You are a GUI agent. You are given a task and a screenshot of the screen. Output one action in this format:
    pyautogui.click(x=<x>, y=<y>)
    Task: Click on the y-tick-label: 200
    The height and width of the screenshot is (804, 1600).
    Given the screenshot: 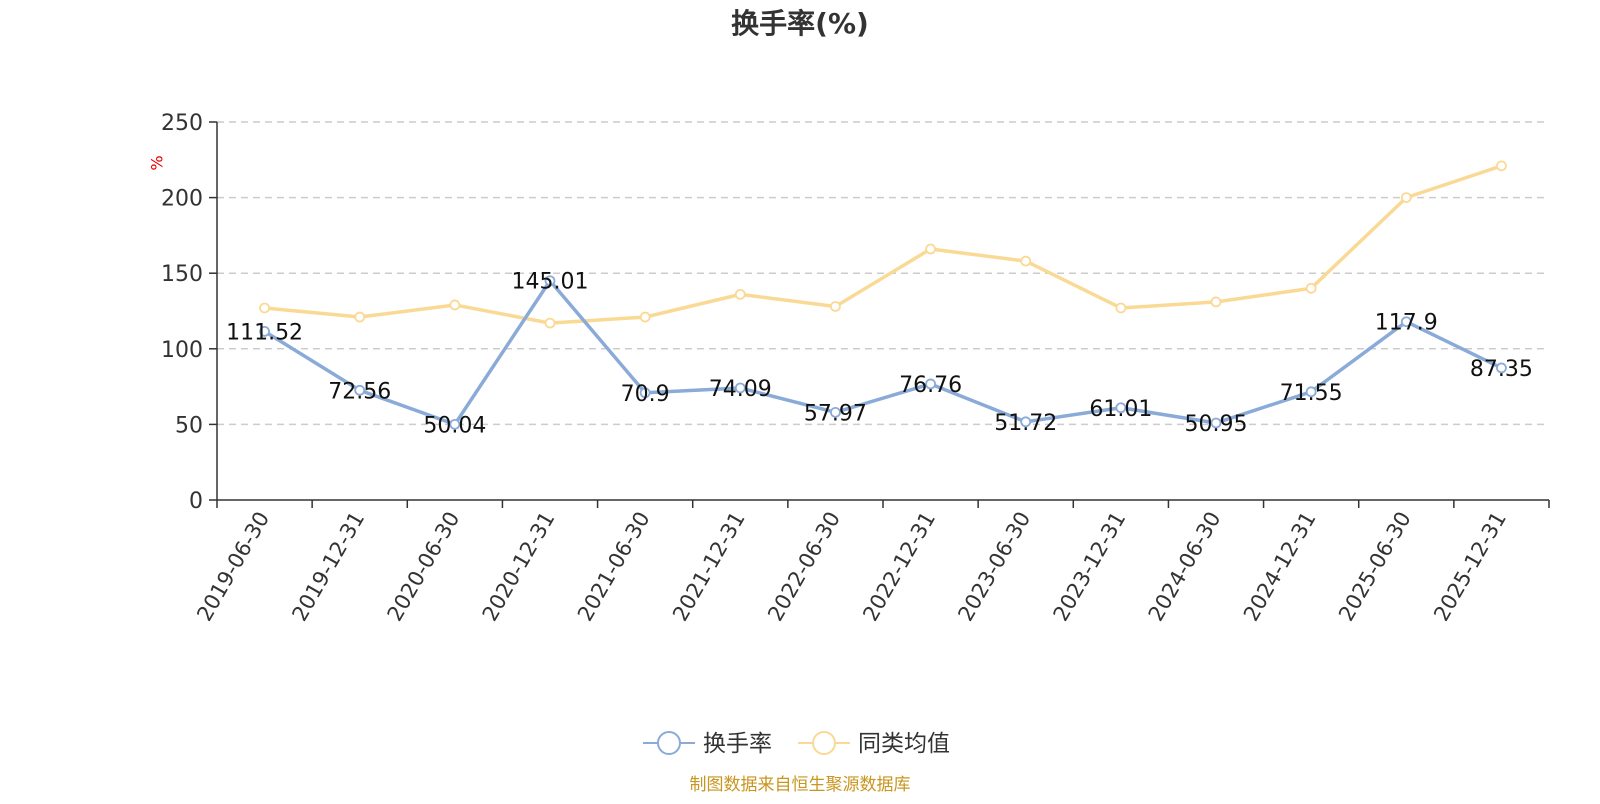 What is the action you would take?
    pyautogui.click(x=182, y=199)
    